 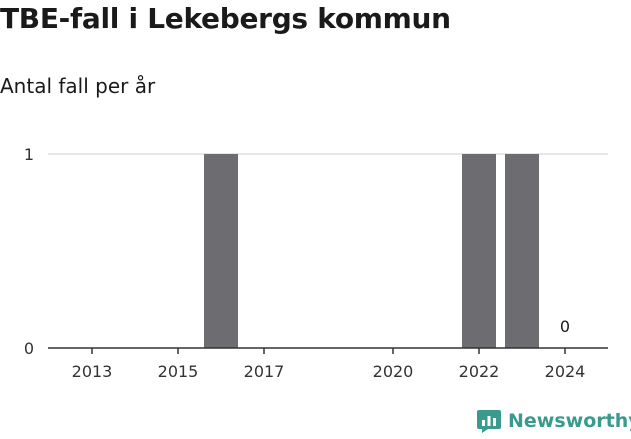 I want to click on chart-title: TBE-fall i Lekebergs kommun, so click(x=225, y=18).